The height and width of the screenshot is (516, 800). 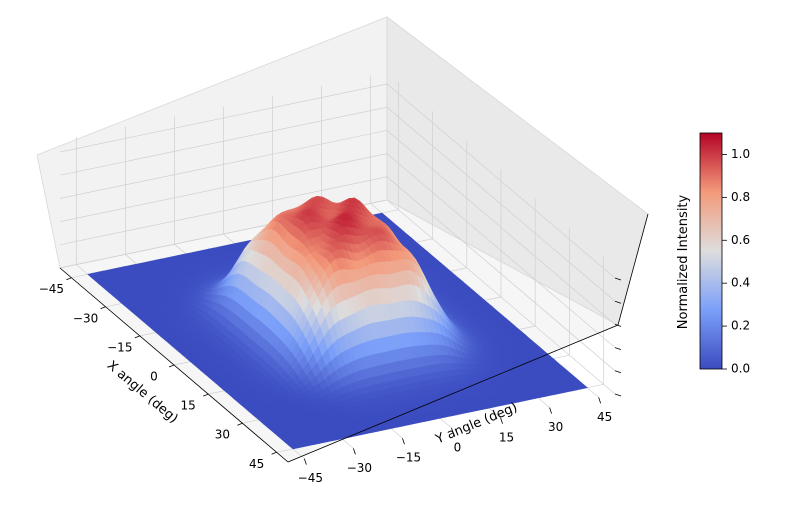 I want to click on y-tick-label: 15, so click(x=506, y=437).